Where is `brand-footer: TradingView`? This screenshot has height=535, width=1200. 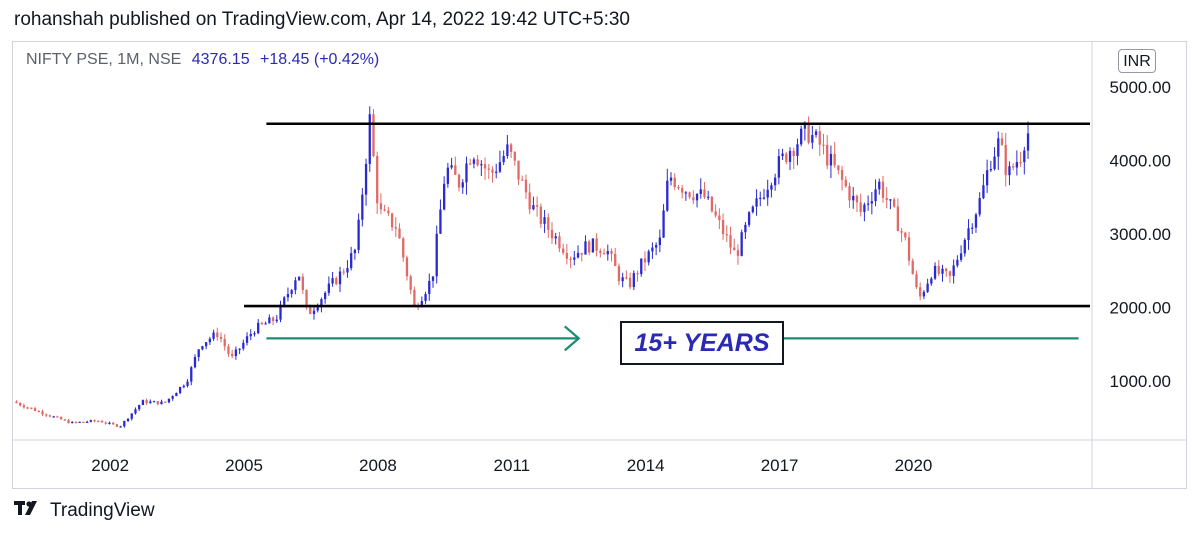 brand-footer: TradingView is located at coordinates (84, 511).